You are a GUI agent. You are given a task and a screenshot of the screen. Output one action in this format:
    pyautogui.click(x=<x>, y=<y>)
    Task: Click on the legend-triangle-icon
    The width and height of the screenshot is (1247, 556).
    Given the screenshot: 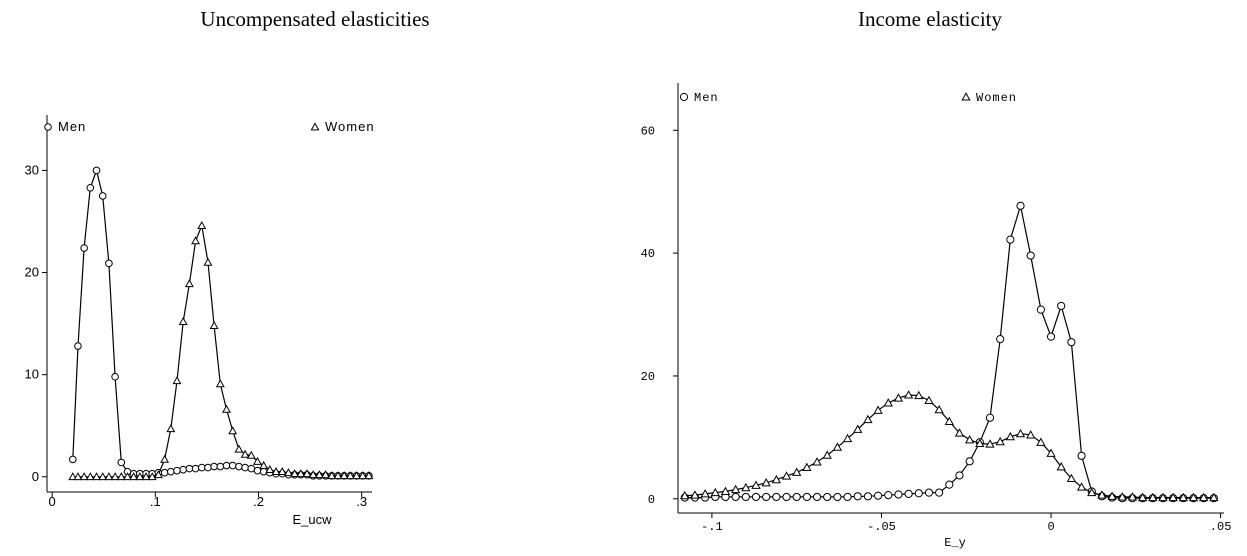 What is the action you would take?
    pyautogui.click(x=966, y=96)
    